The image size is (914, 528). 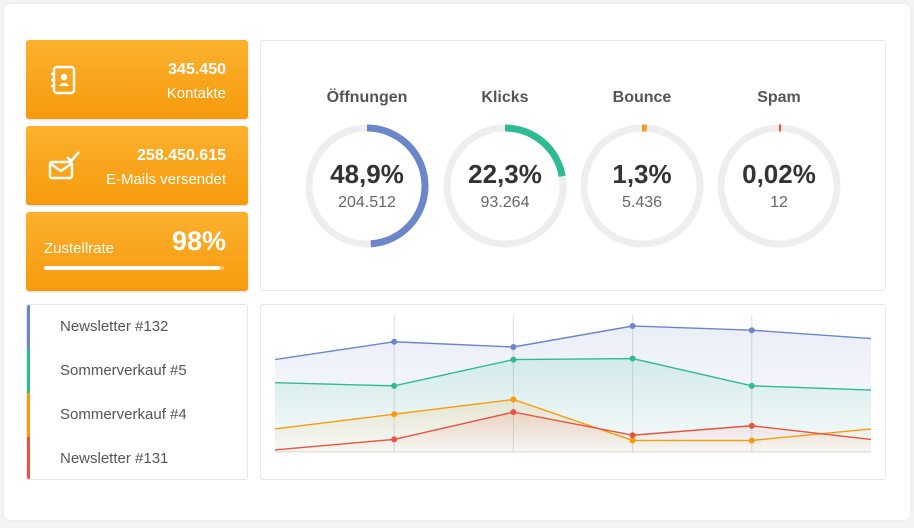 I want to click on contacts-card: 345.450 Kontakte, so click(x=137, y=79).